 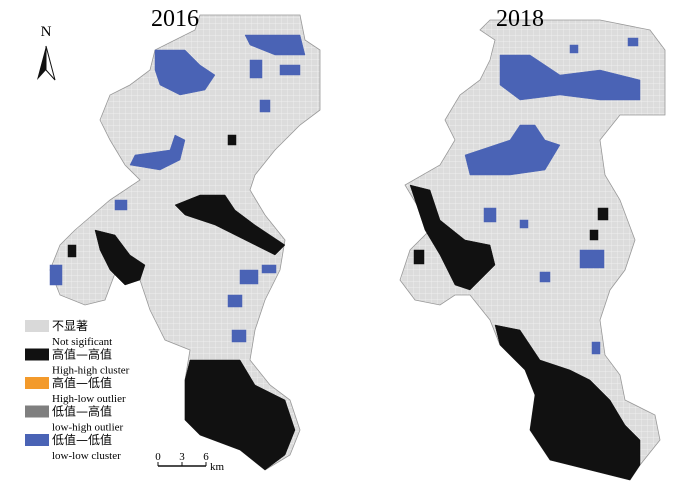 What do you see at coordinates (82, 354) in the screenshot?
I see `legend-label-zh: 高值—高值` at bounding box center [82, 354].